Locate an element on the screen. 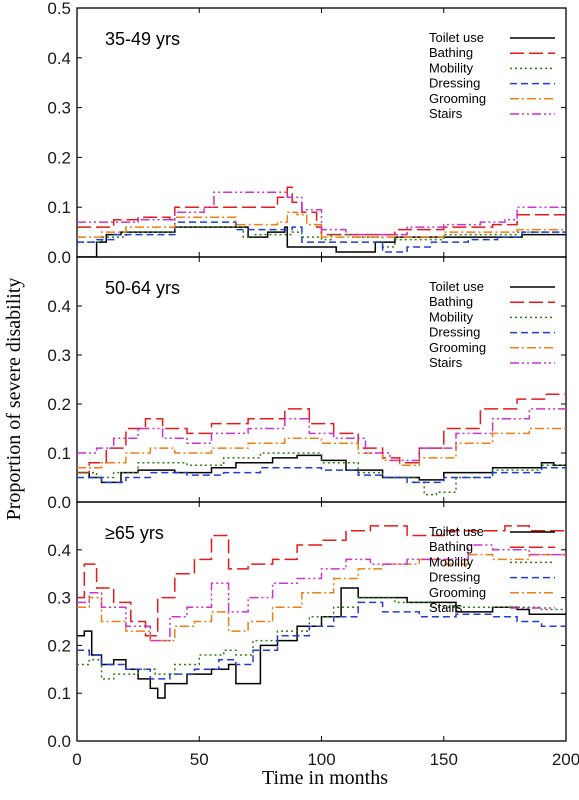 This screenshot has width=579, height=800. x-axis-ticks: 0 50 100 150 200 is located at coordinates (325, 759).